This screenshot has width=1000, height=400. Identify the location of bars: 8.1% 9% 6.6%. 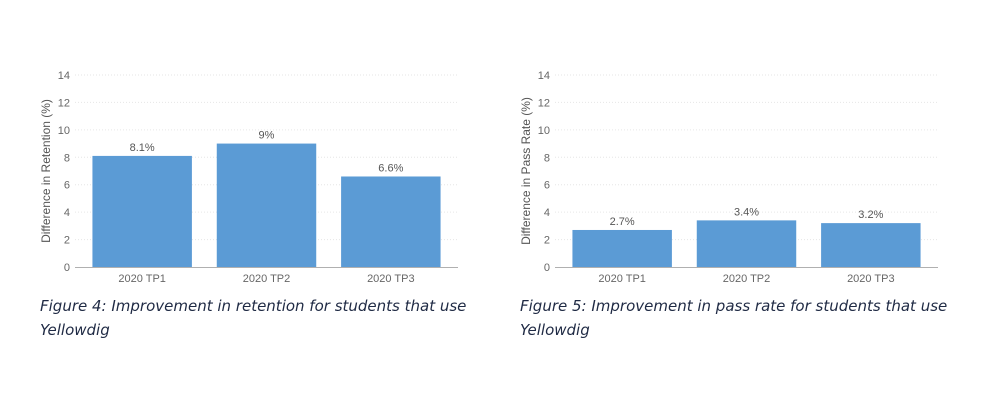
(266, 198).